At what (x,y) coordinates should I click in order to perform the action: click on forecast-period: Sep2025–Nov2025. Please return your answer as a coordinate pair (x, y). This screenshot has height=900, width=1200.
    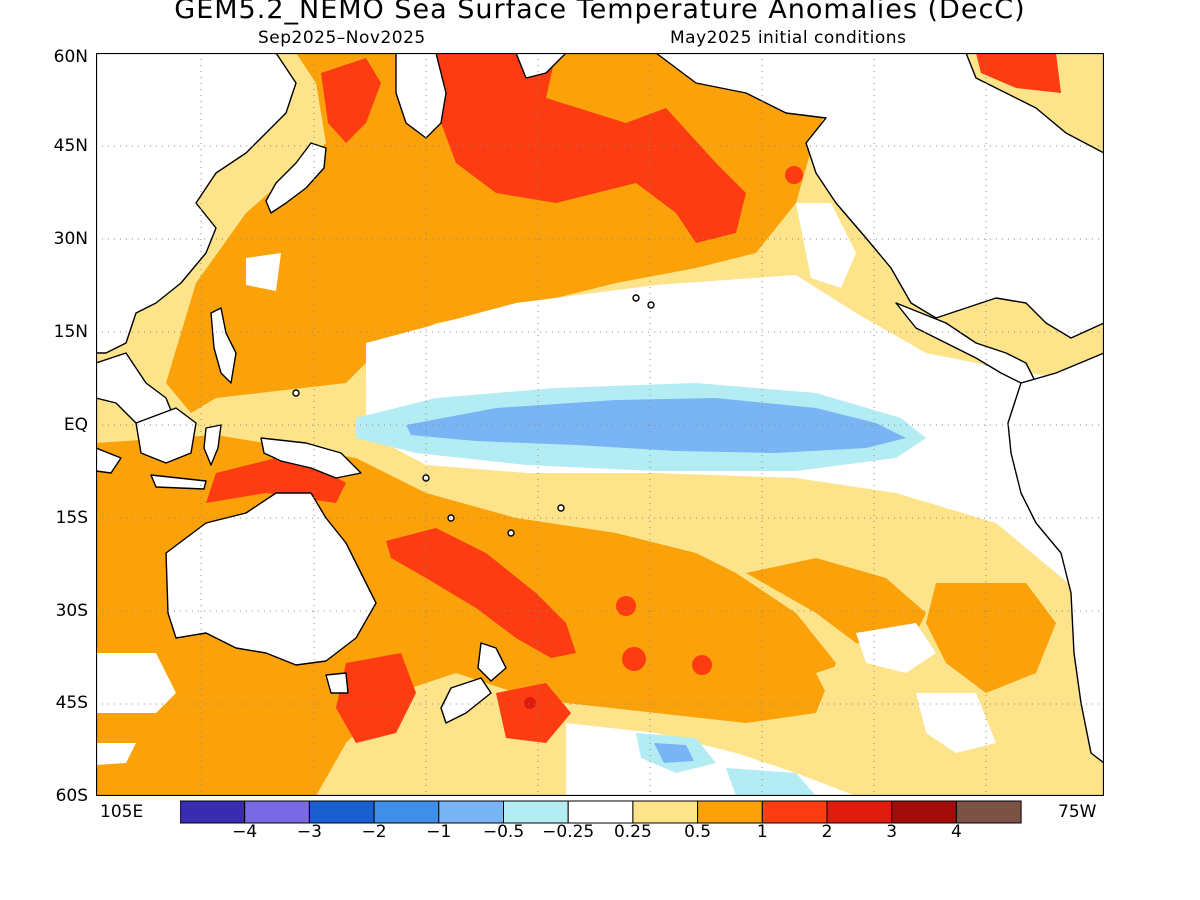
    Looking at the image, I should click on (342, 38).